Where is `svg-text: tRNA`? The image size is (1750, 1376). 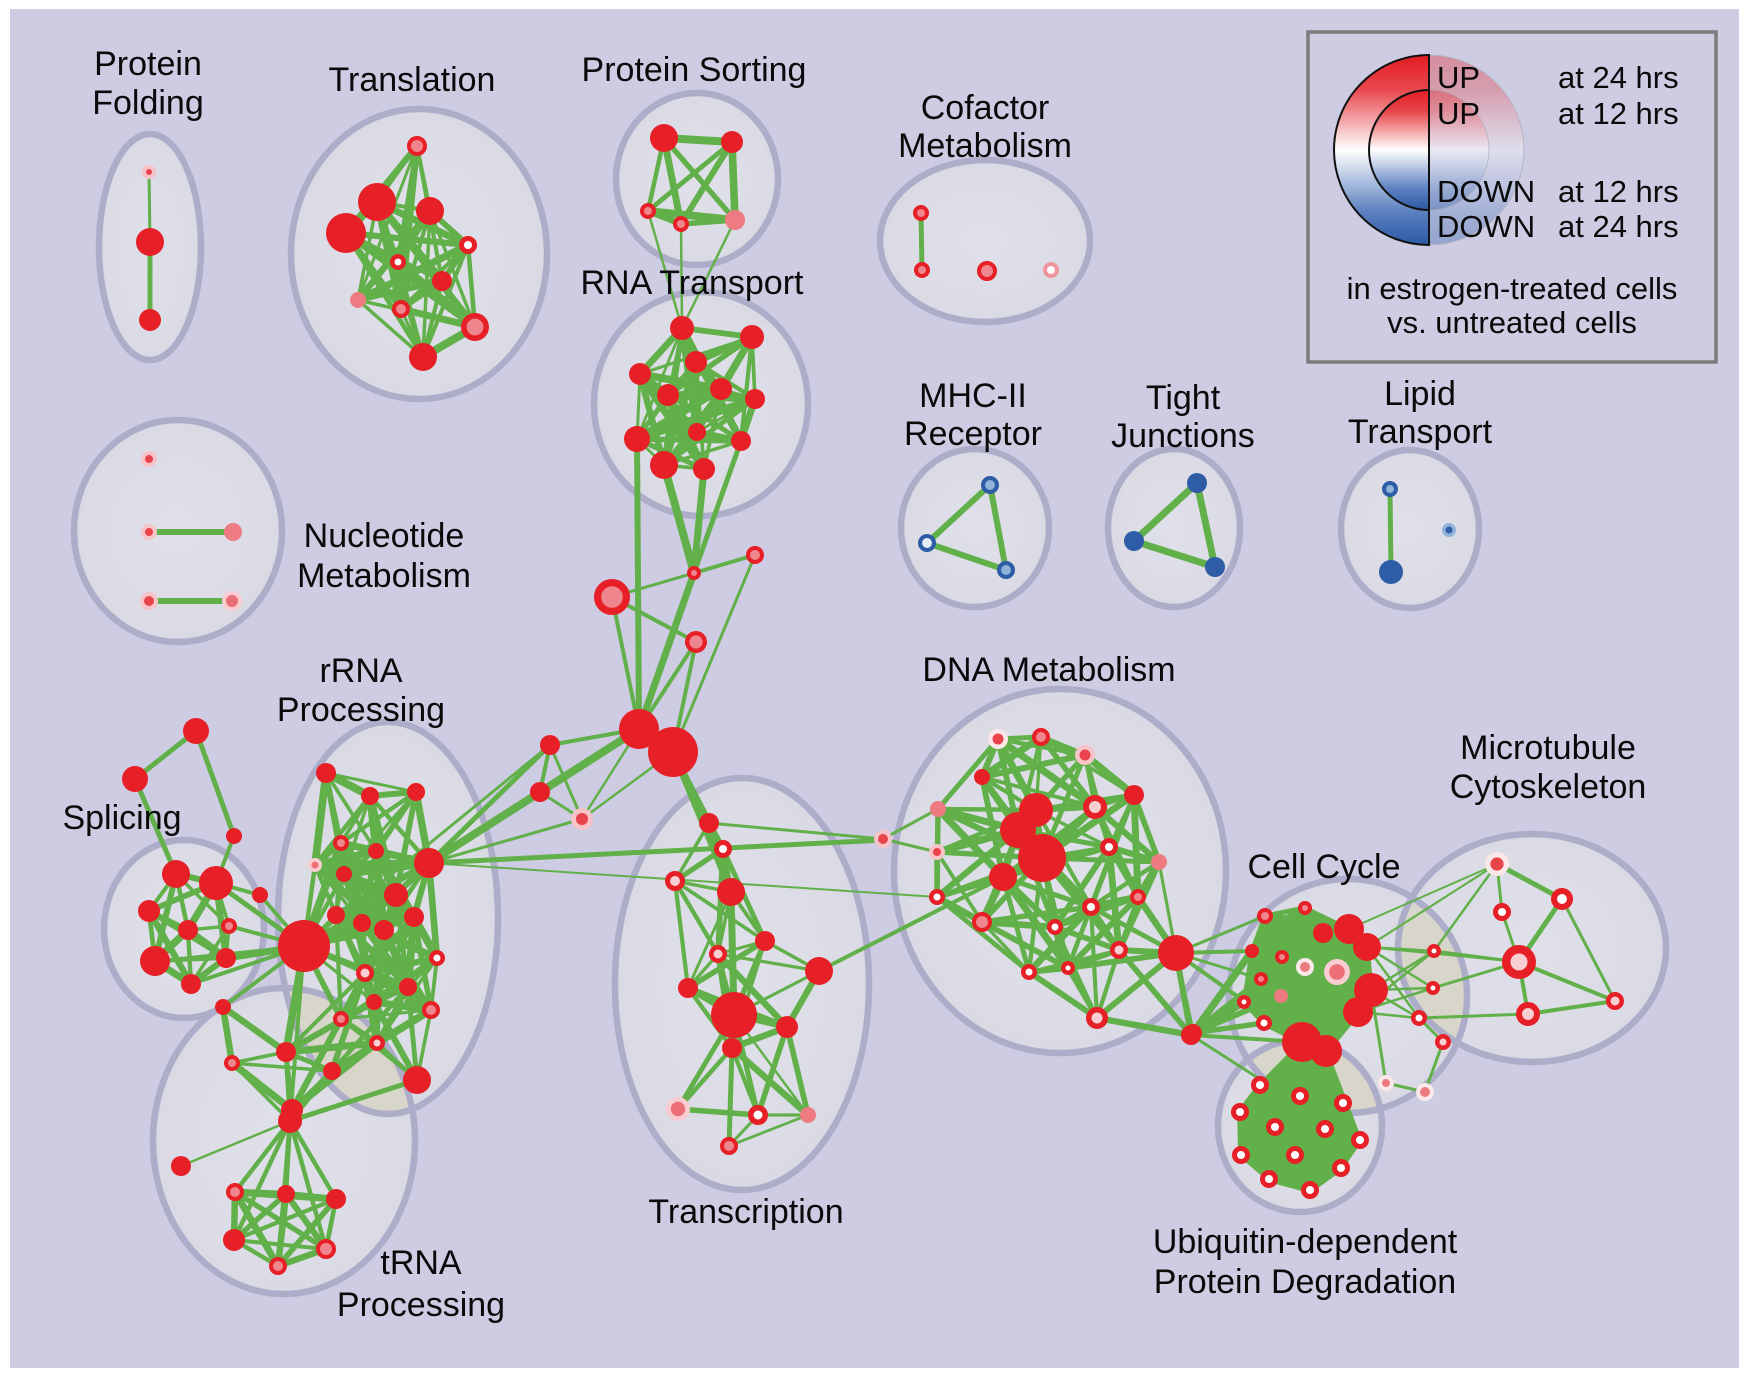
svg-text: tRNA is located at coordinates (421, 1263).